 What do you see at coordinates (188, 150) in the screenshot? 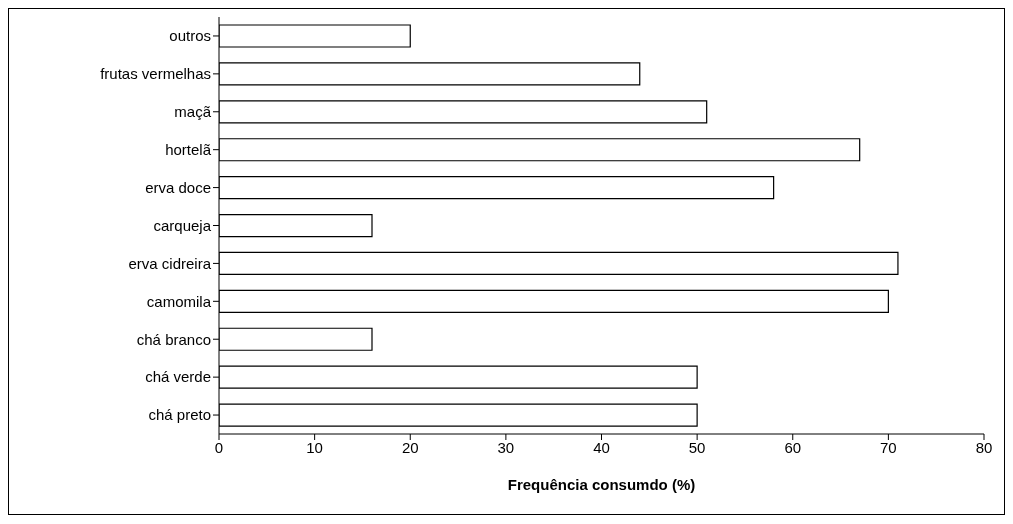
I see `y-tick-label: hortelã` at bounding box center [188, 150].